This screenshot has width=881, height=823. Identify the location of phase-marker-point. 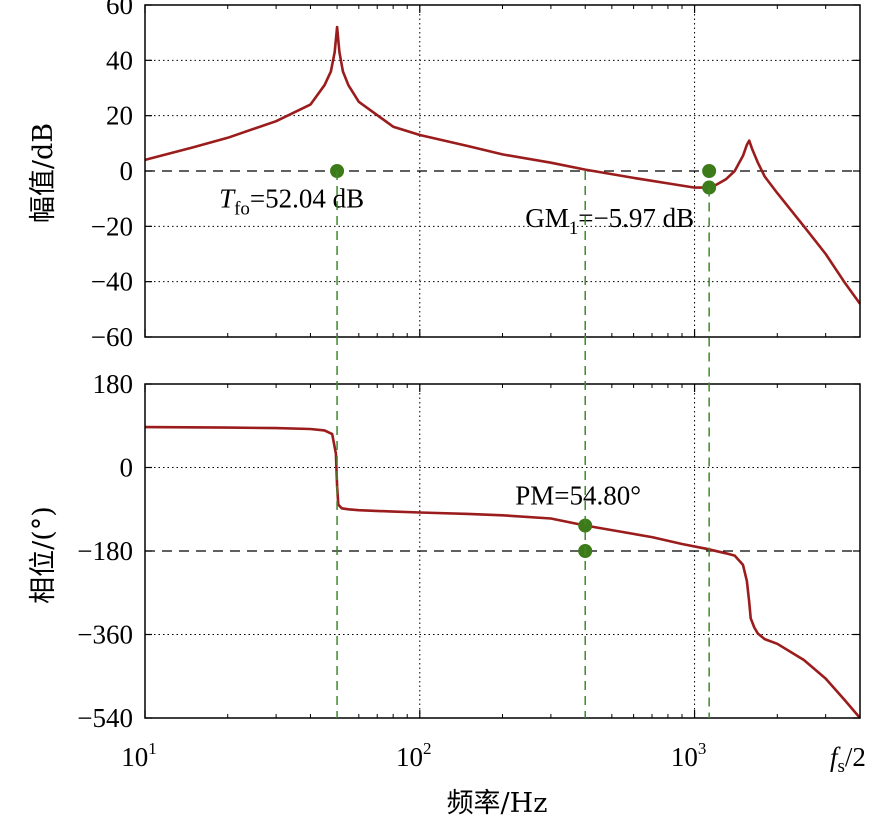
(585, 525).